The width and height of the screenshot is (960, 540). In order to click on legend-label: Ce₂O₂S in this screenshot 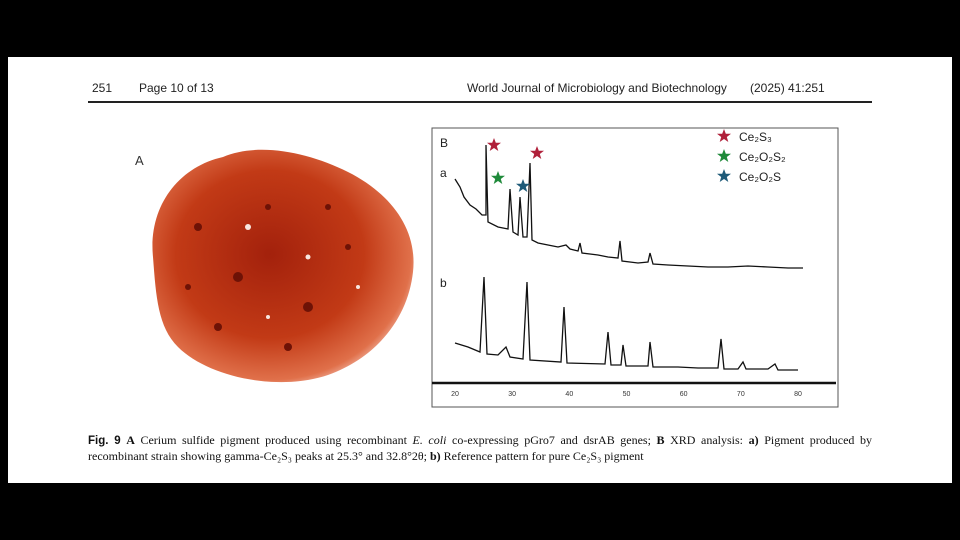, I will do `click(760, 177)`.